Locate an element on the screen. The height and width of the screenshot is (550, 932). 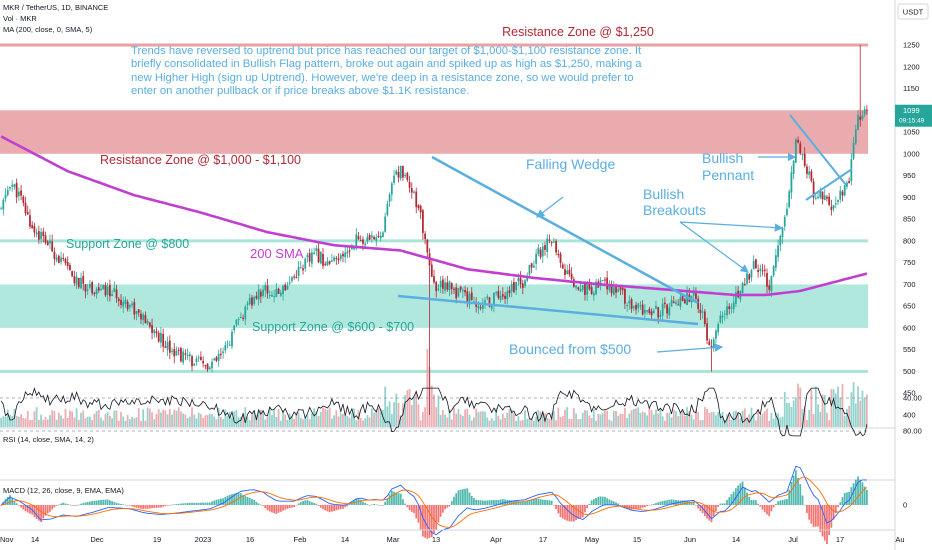
price-tick-label: 800 is located at coordinates (909, 240).